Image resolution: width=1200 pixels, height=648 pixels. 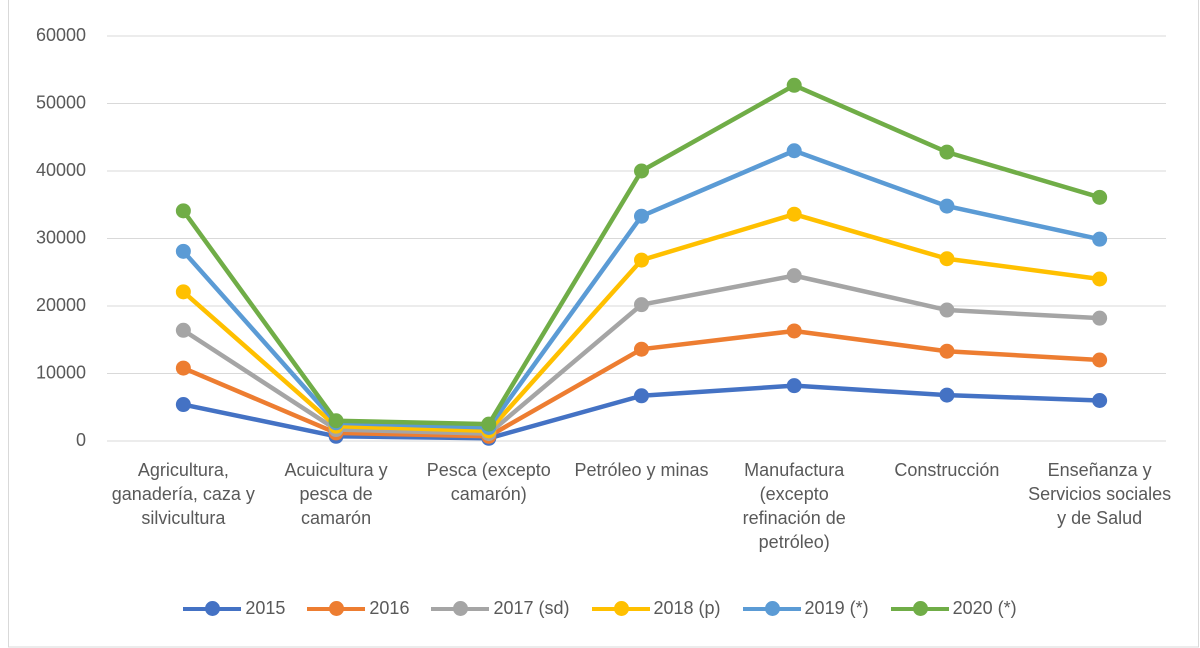 What do you see at coordinates (61, 305) in the screenshot?
I see `y-tick-label: 20000` at bounding box center [61, 305].